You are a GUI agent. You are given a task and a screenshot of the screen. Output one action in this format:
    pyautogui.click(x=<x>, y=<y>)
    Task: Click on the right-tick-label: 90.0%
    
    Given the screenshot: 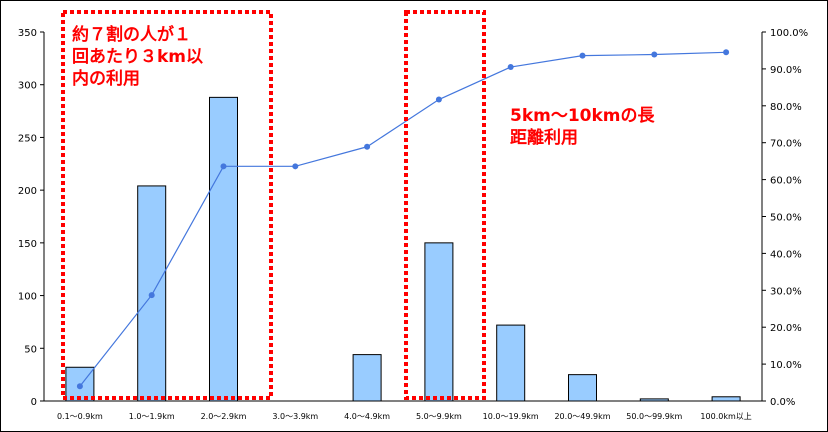 What is the action you would take?
    pyautogui.click(x=786, y=70)
    